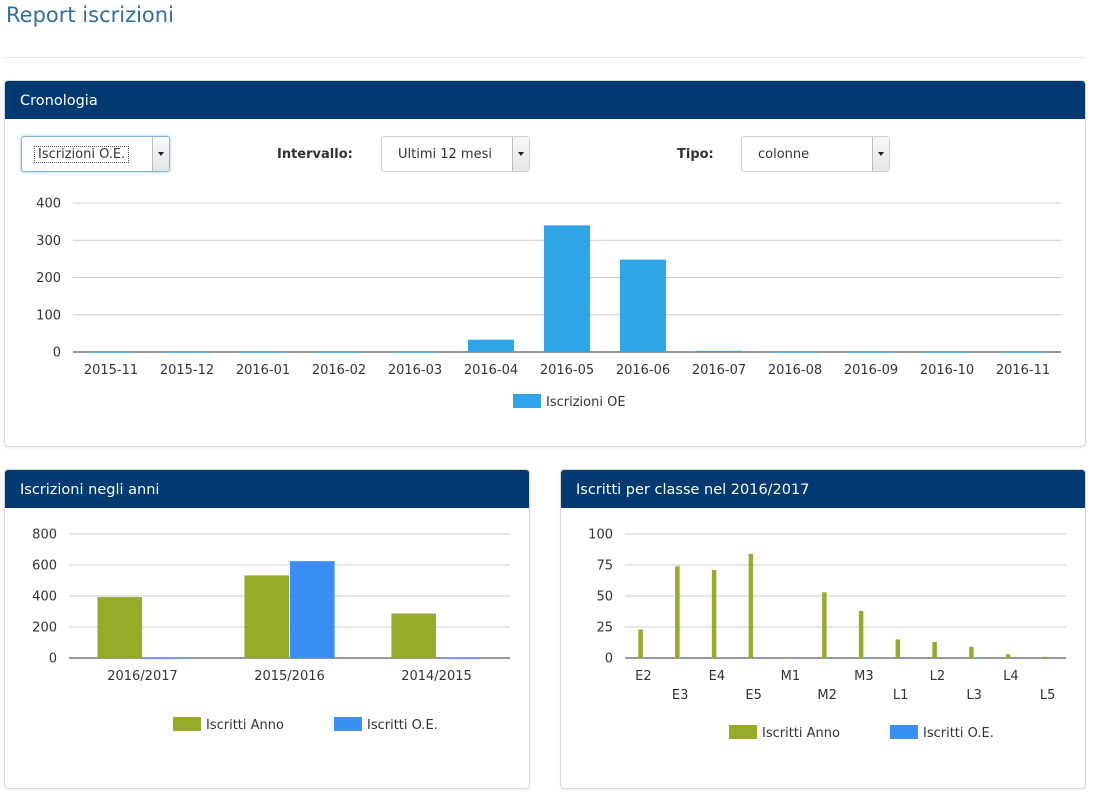 The image size is (1094, 794). What do you see at coordinates (491, 370) in the screenshot?
I see `x-tick-label: 2016-04` at bounding box center [491, 370].